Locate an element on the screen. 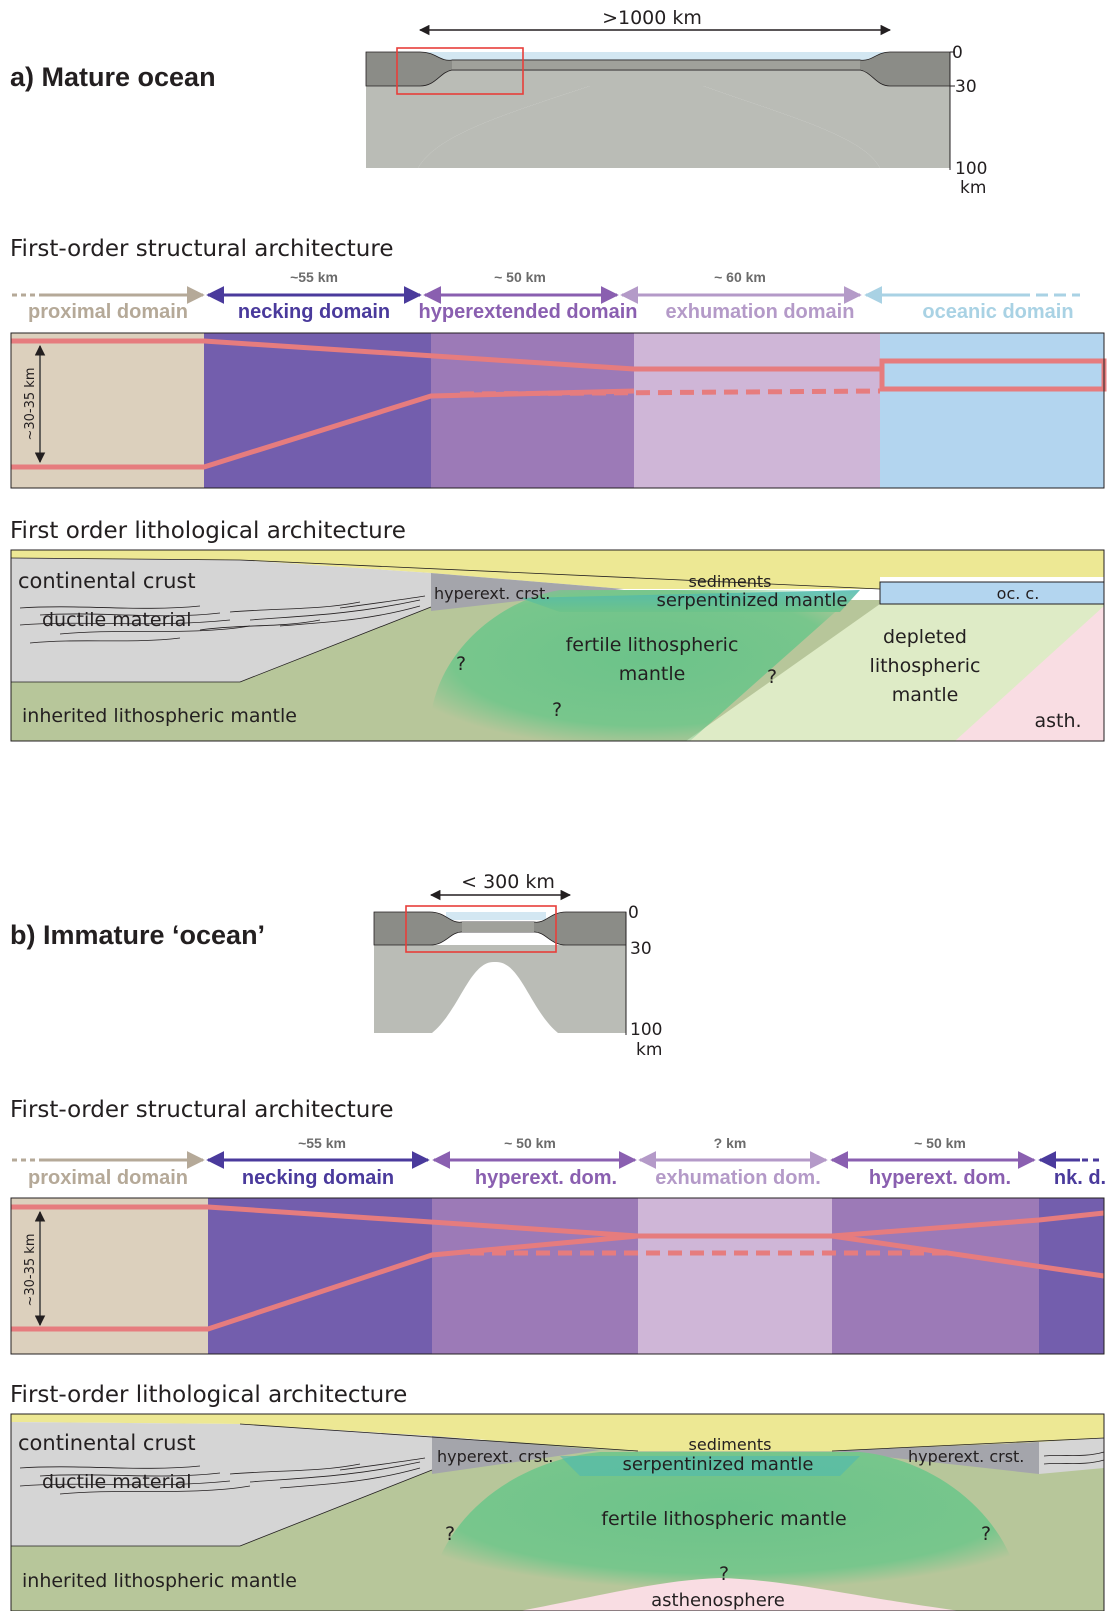 This screenshot has height=1611, width=1115. depth-30-b: 30 is located at coordinates (641, 949).